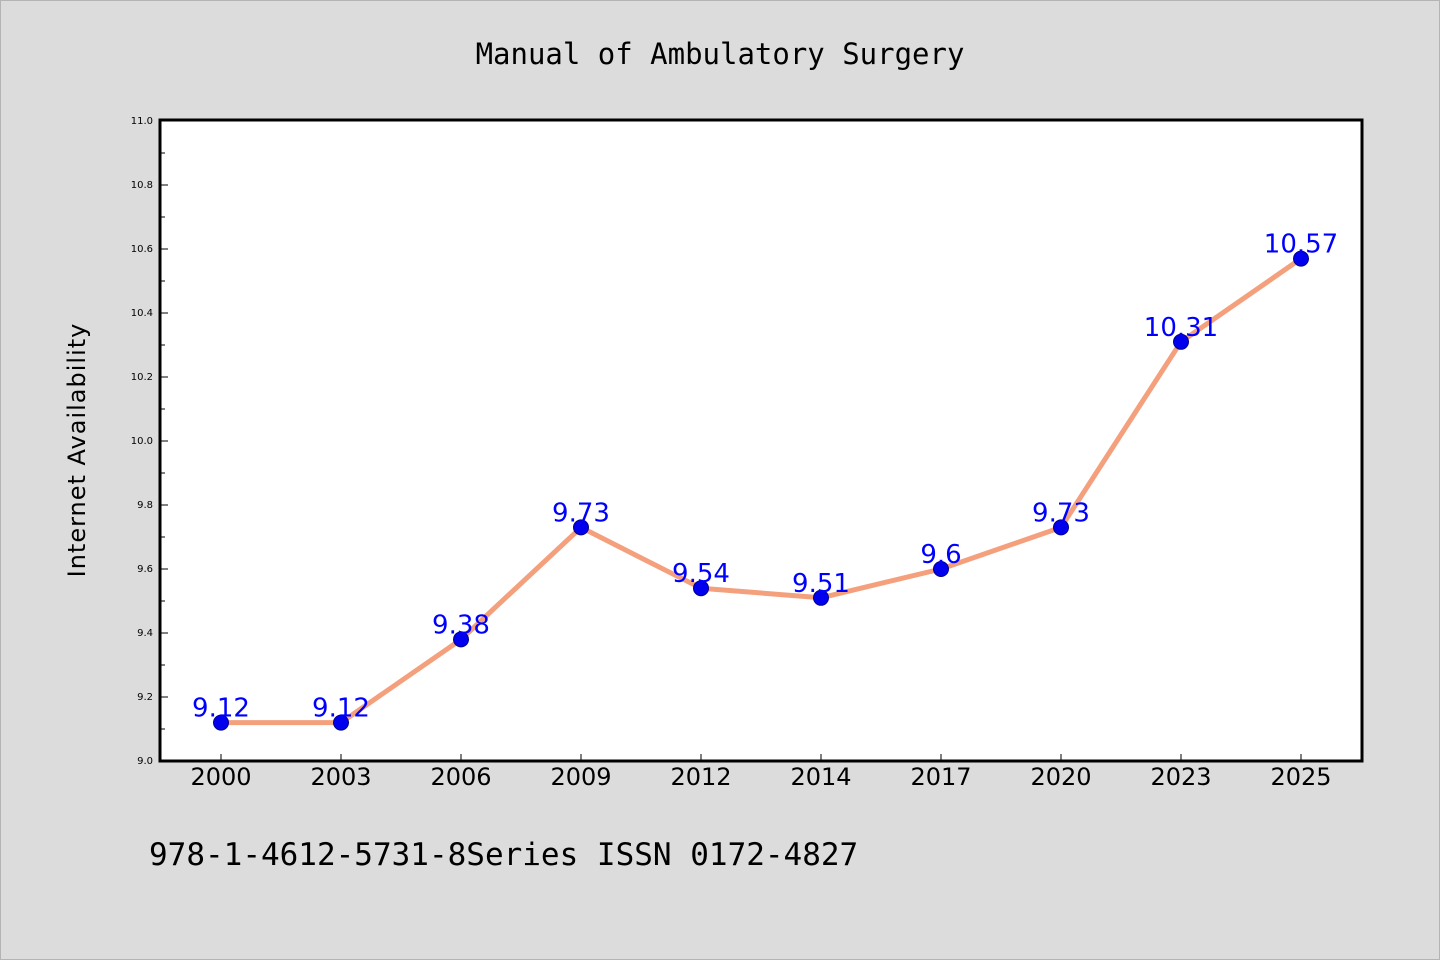 This screenshot has height=960, width=1440. What do you see at coordinates (761, 772) in the screenshot?
I see `x-axis-ticks: 2000 2003 2006 2009 2012 2014 2017 2020 2023 2025` at bounding box center [761, 772].